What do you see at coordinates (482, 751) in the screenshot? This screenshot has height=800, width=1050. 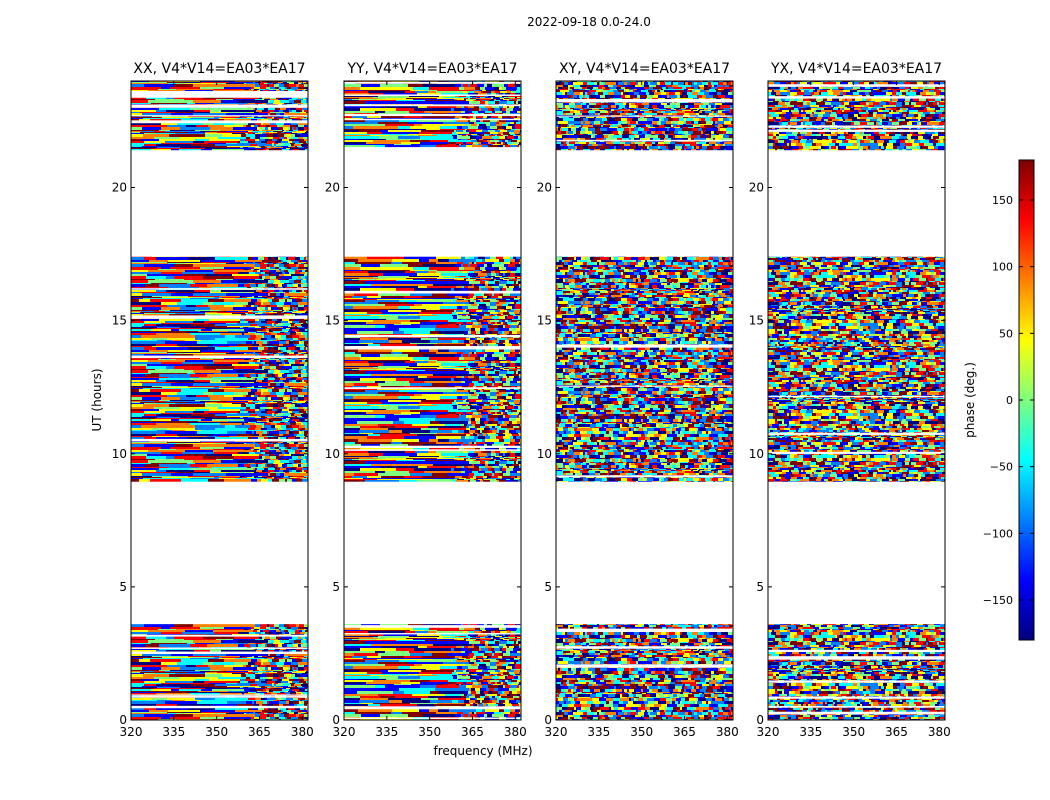 I see `x-axis-label: frequency (MHz)` at bounding box center [482, 751].